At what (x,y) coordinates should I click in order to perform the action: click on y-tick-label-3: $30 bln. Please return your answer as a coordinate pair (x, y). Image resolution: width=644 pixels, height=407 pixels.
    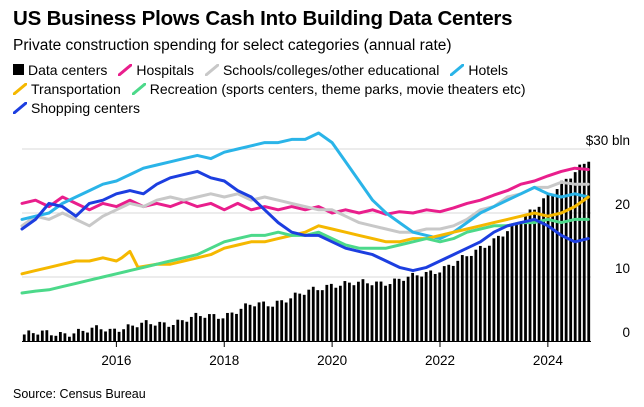
    Looking at the image, I should click on (608, 140).